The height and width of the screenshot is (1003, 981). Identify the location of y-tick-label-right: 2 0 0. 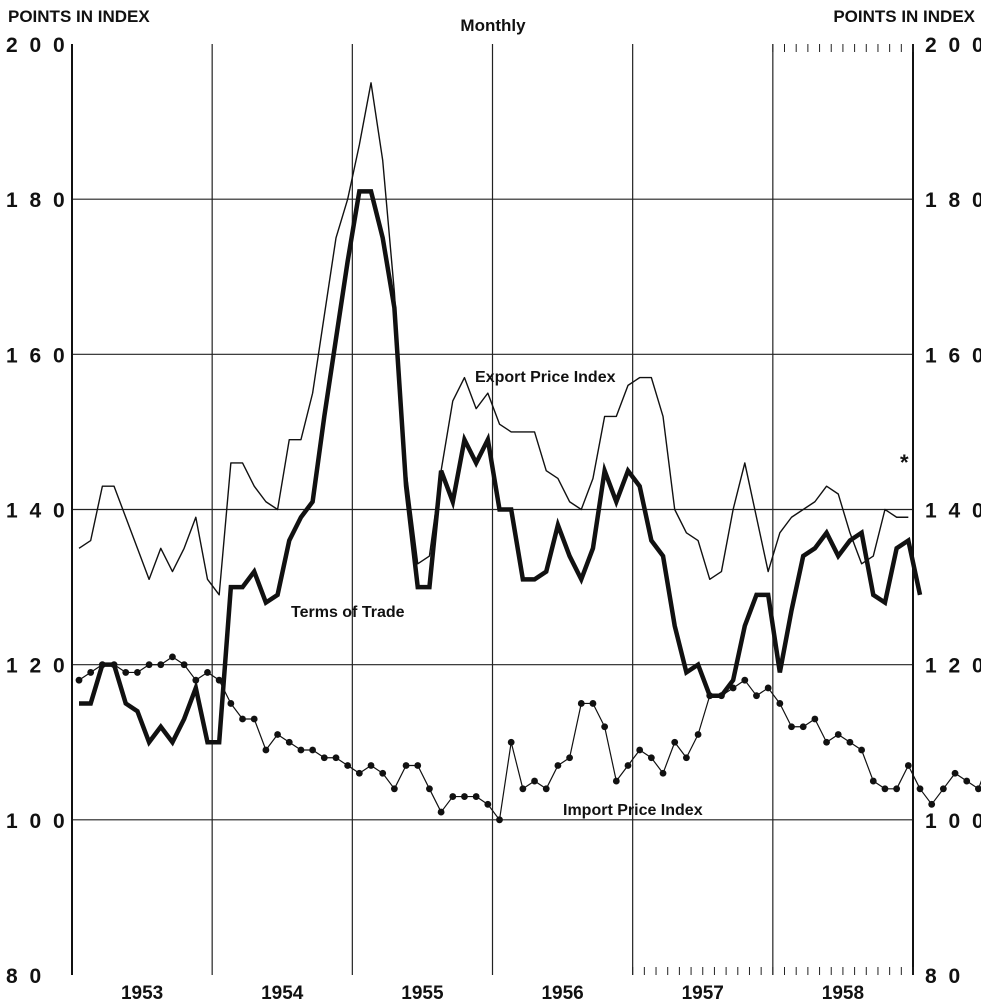
(953, 45).